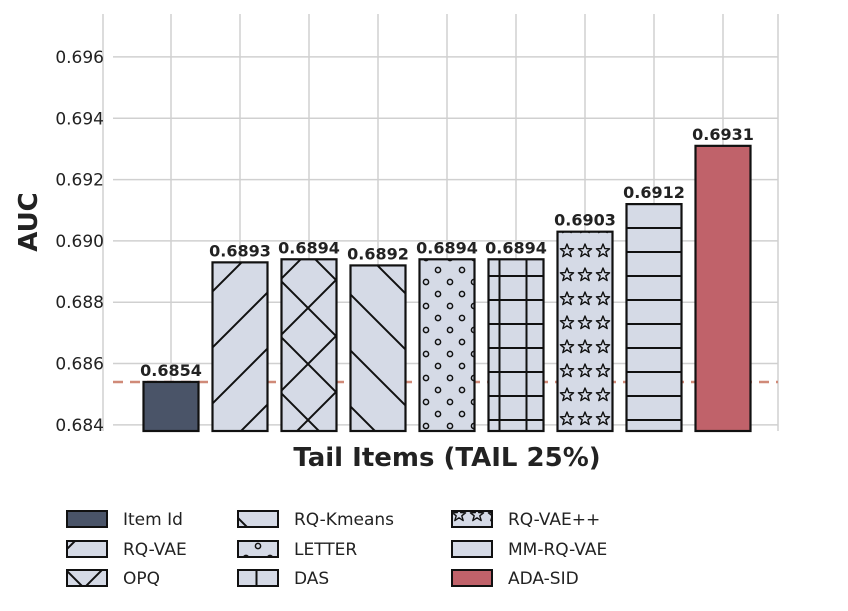 The width and height of the screenshot is (848, 611). I want to click on y-tick-label: 0.690, so click(79, 242).